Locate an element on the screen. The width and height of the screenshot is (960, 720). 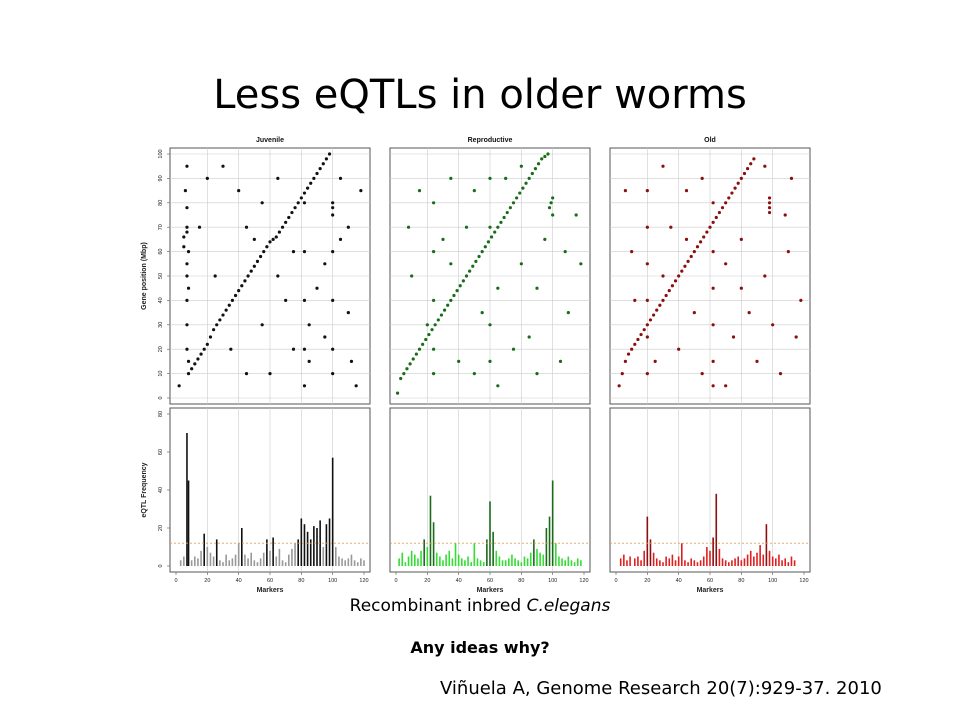
histogram-xtick-label: 0 is located at coordinates (395, 581).